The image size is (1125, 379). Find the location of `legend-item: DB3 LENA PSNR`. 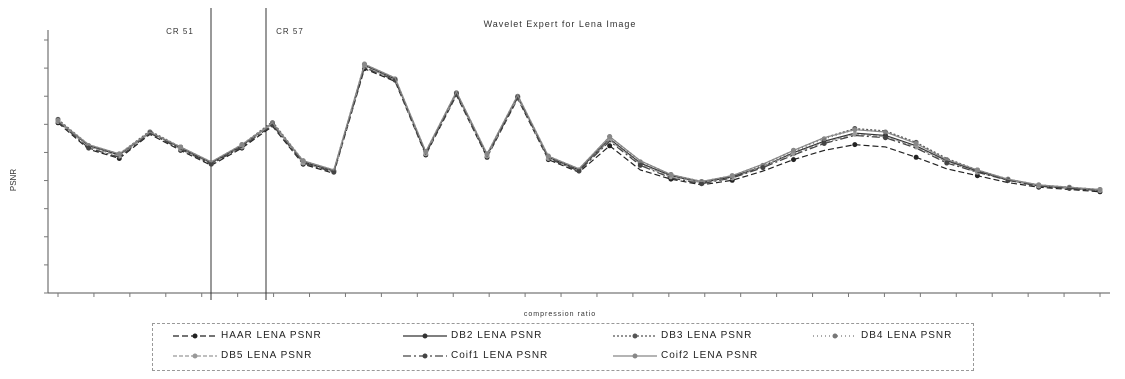

legend-item: DB3 LENA PSNR is located at coordinates (682, 335).